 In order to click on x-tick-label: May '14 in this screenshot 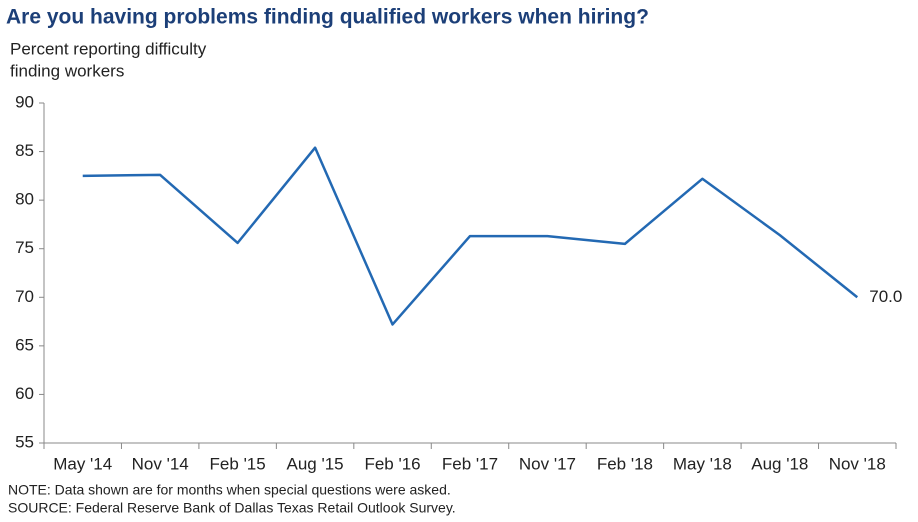, I will do `click(82, 463)`.